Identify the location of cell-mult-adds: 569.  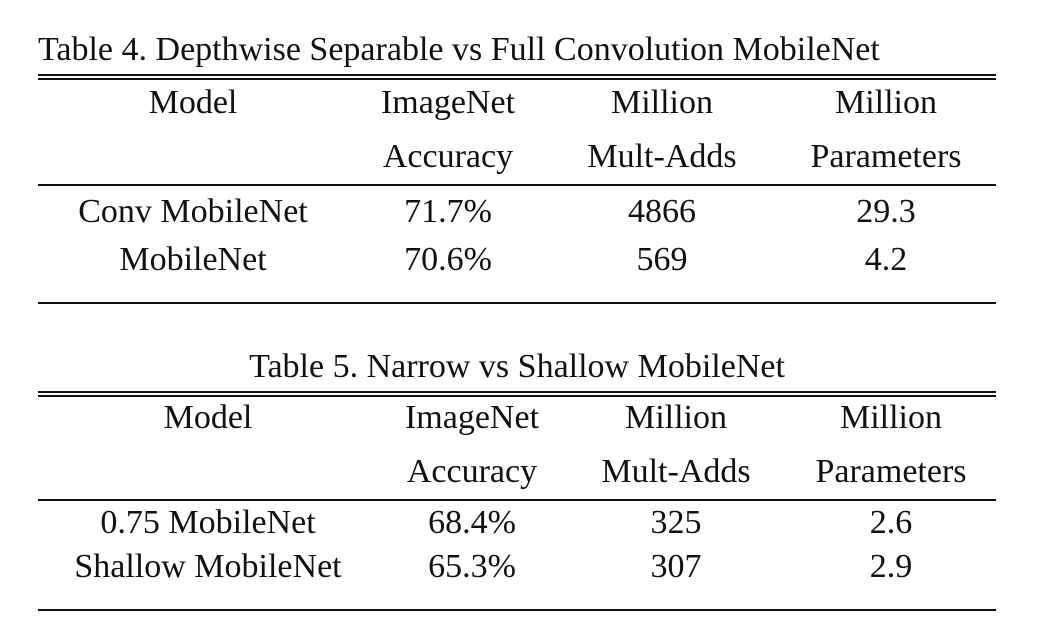
(662, 259).